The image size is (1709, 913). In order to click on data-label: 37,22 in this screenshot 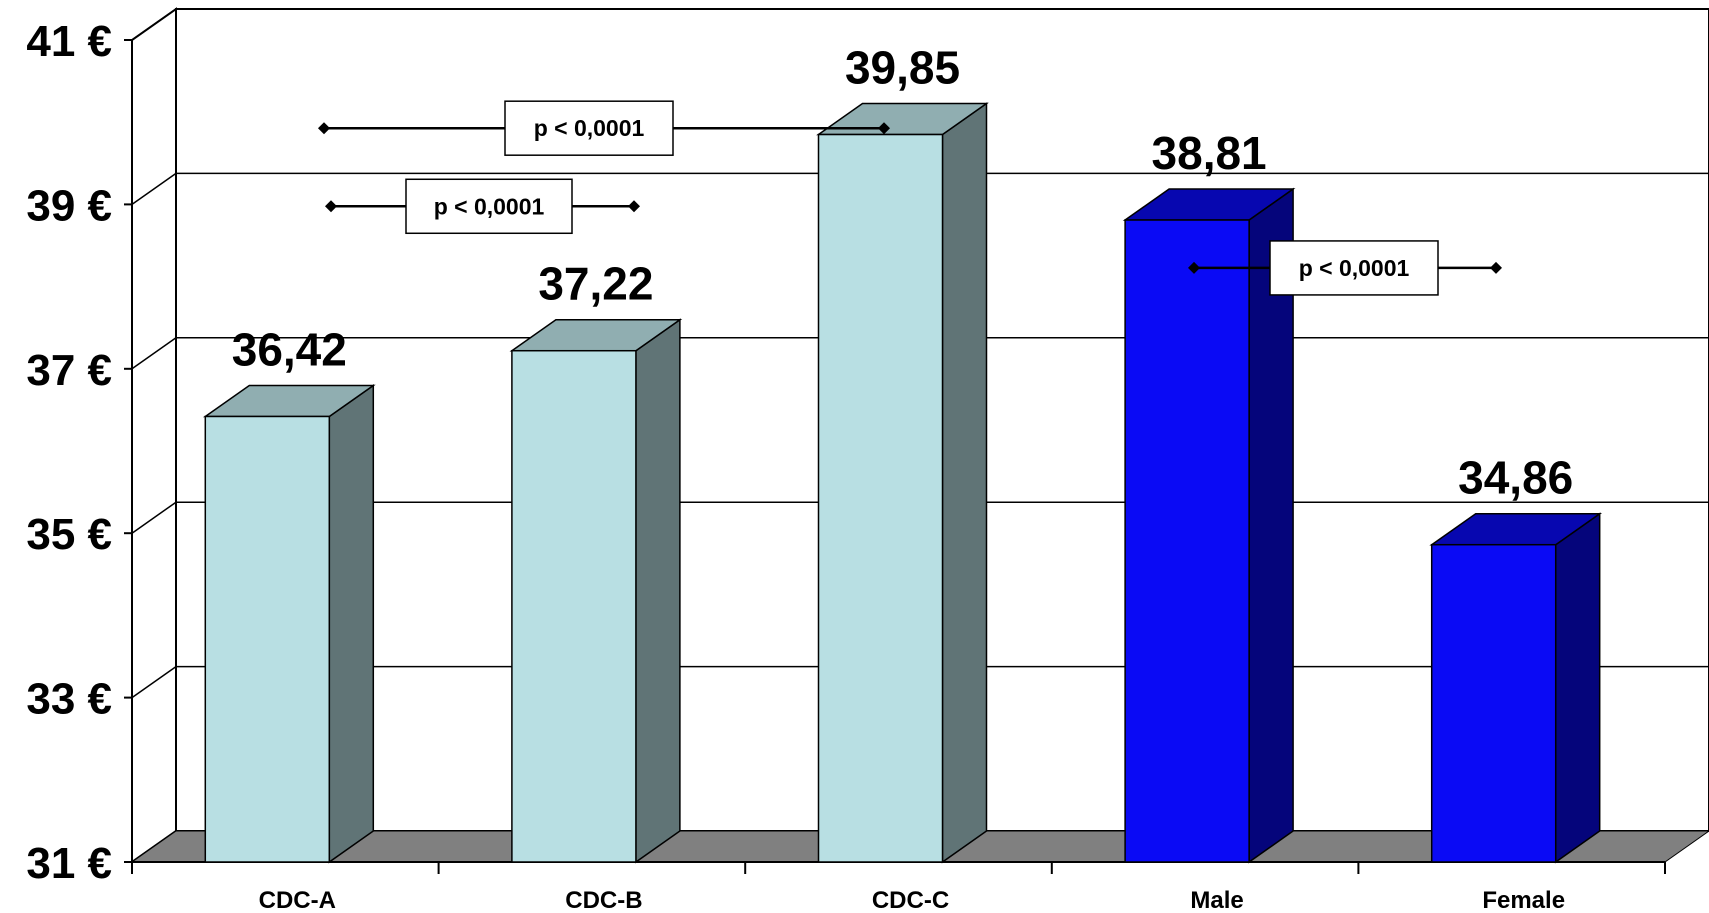, I will do `click(595, 284)`.